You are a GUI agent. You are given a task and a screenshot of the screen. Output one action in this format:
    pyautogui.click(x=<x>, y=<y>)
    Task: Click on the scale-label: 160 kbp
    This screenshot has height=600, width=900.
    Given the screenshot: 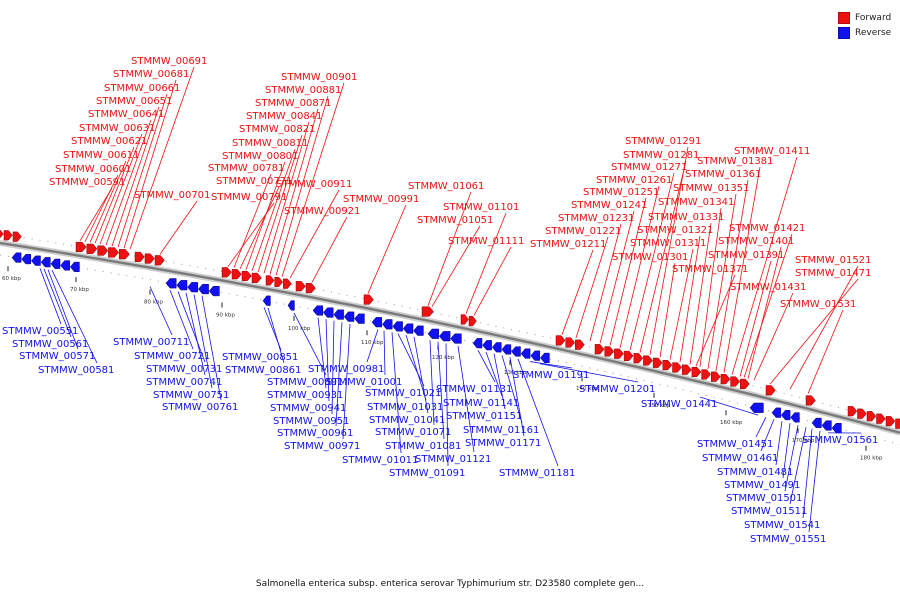 What is the action you would take?
    pyautogui.click(x=731, y=423)
    